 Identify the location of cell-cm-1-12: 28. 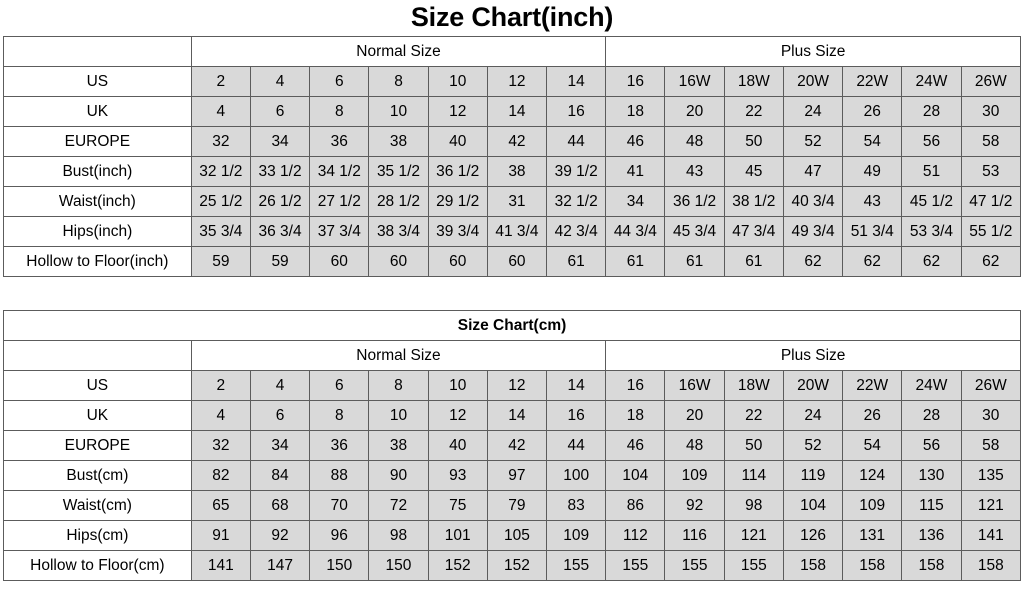
(931, 415).